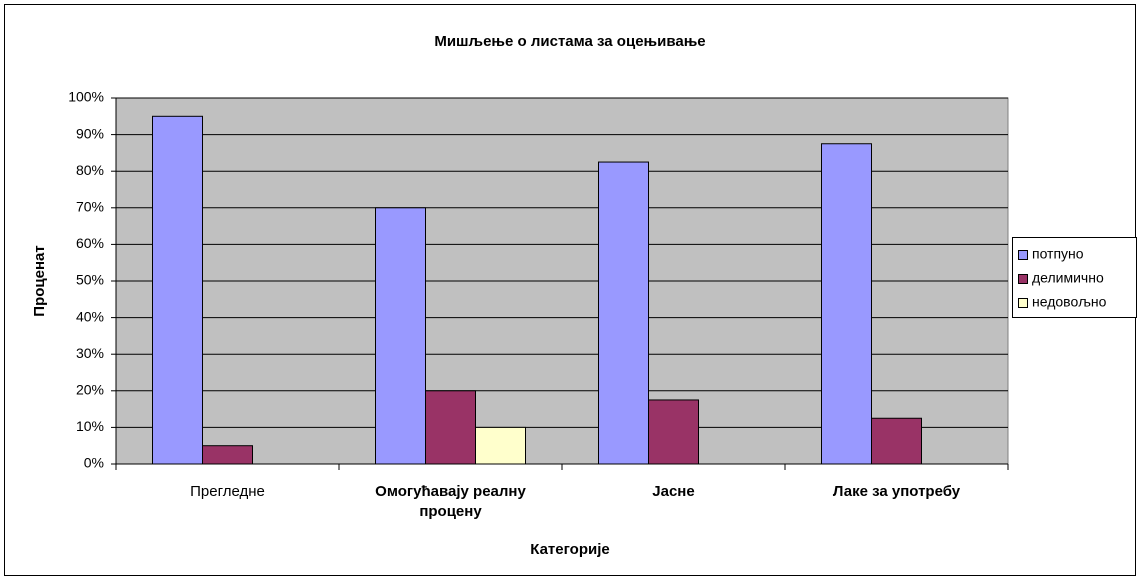  Describe the element at coordinates (1058, 254) in the screenshot. I see `legend-label: потпуно` at that location.